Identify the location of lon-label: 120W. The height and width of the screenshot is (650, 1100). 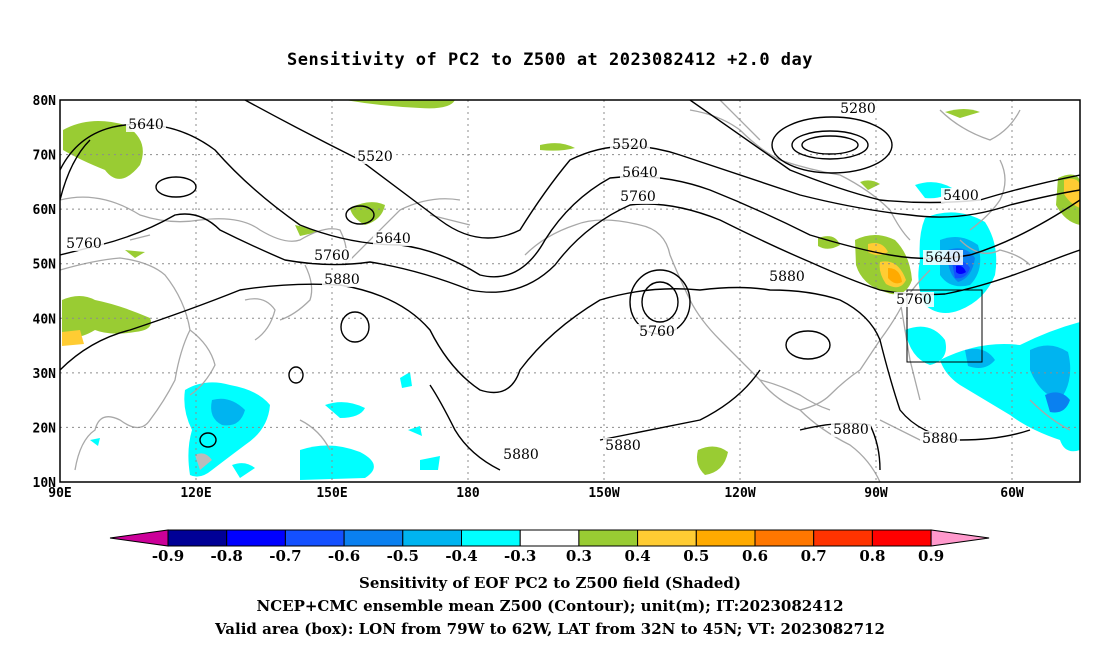
(739, 493).